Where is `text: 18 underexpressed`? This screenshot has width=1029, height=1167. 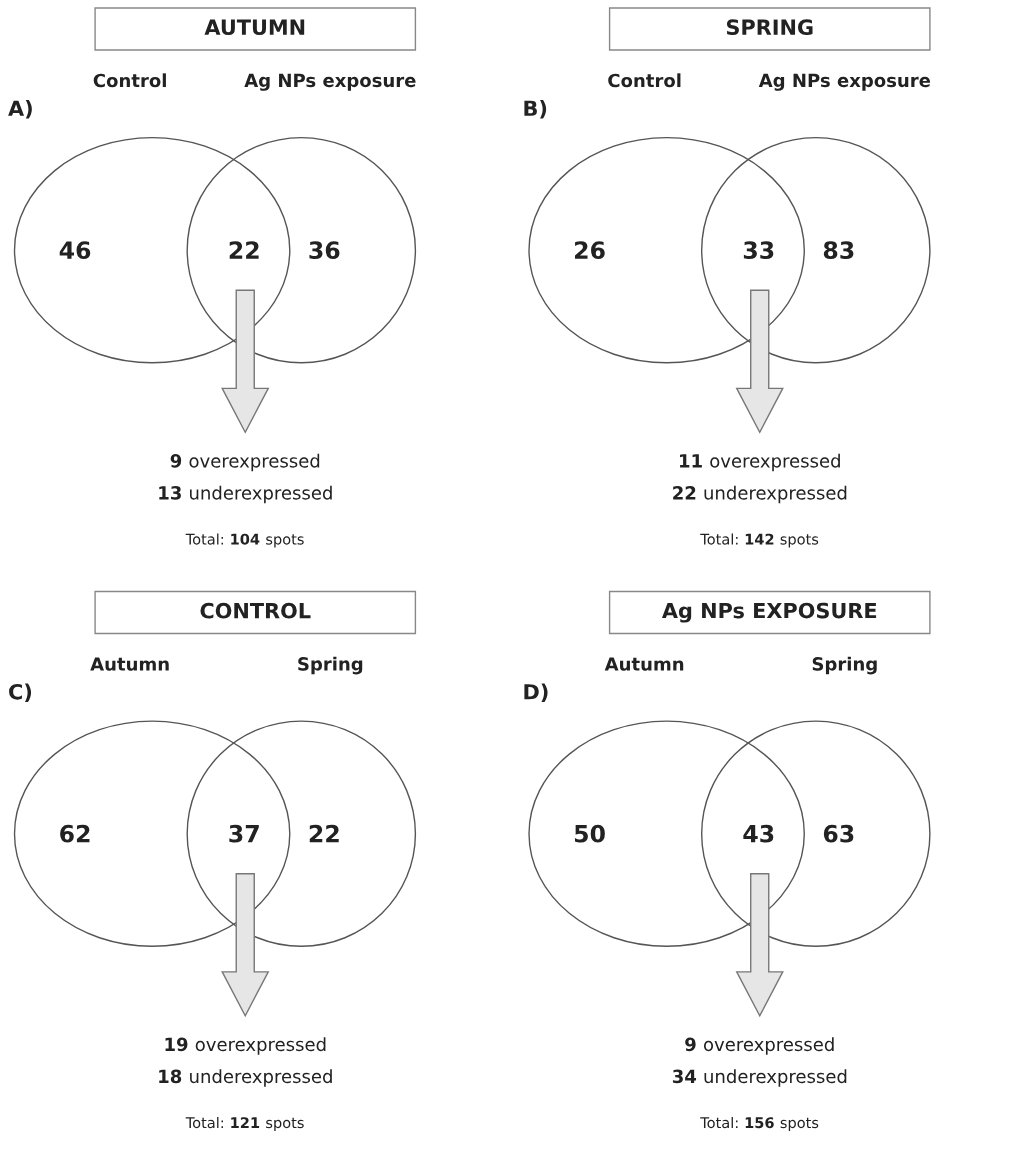 text: 18 underexpressed is located at coordinates (245, 1078).